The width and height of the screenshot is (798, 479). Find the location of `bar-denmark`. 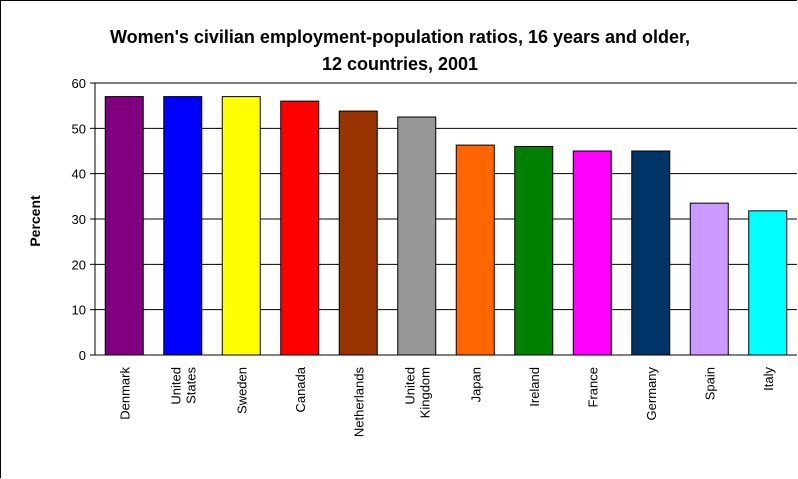

bar-denmark is located at coordinates (124, 226).